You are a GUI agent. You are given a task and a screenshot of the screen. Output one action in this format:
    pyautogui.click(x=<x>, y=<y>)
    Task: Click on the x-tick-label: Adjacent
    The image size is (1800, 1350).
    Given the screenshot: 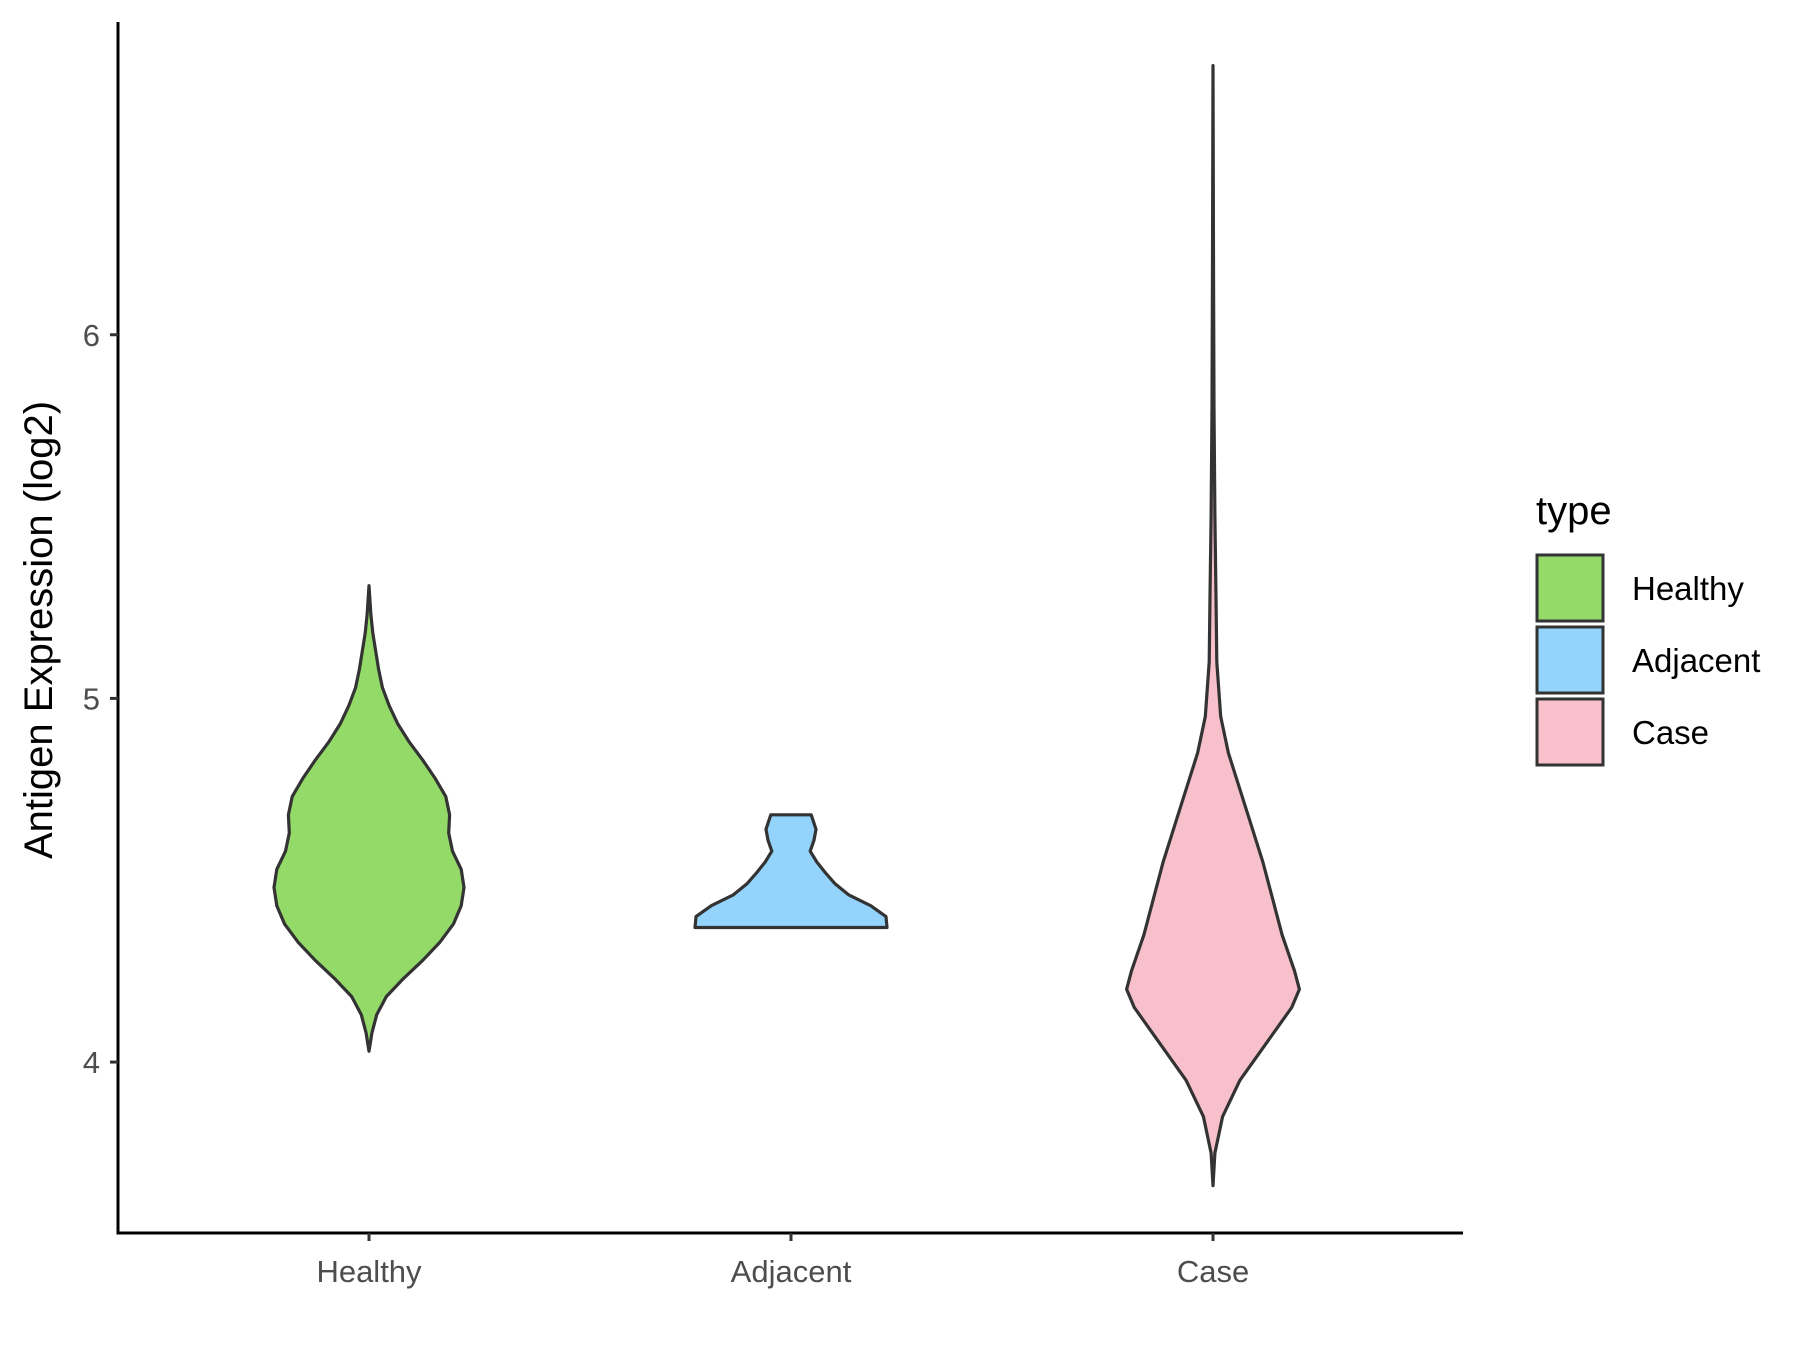 What is the action you would take?
    pyautogui.click(x=791, y=1271)
    